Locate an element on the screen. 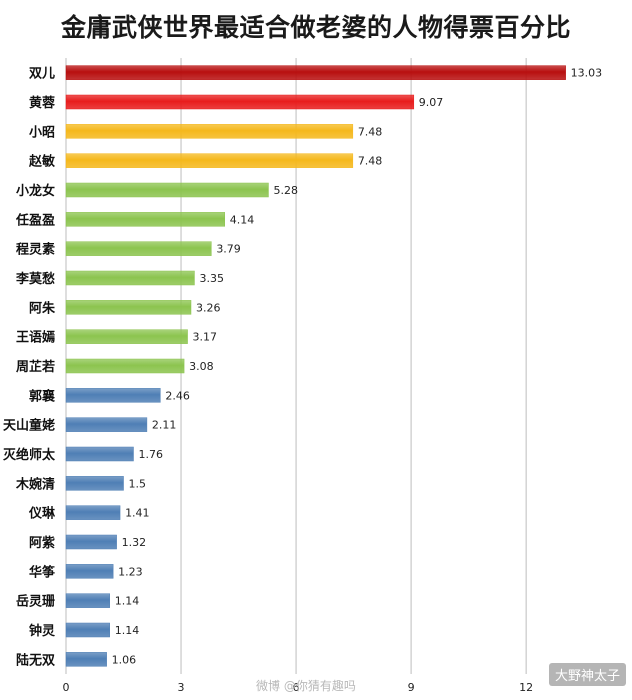 This screenshot has height=700, width=632. value-label: 1.23 is located at coordinates (130, 571).